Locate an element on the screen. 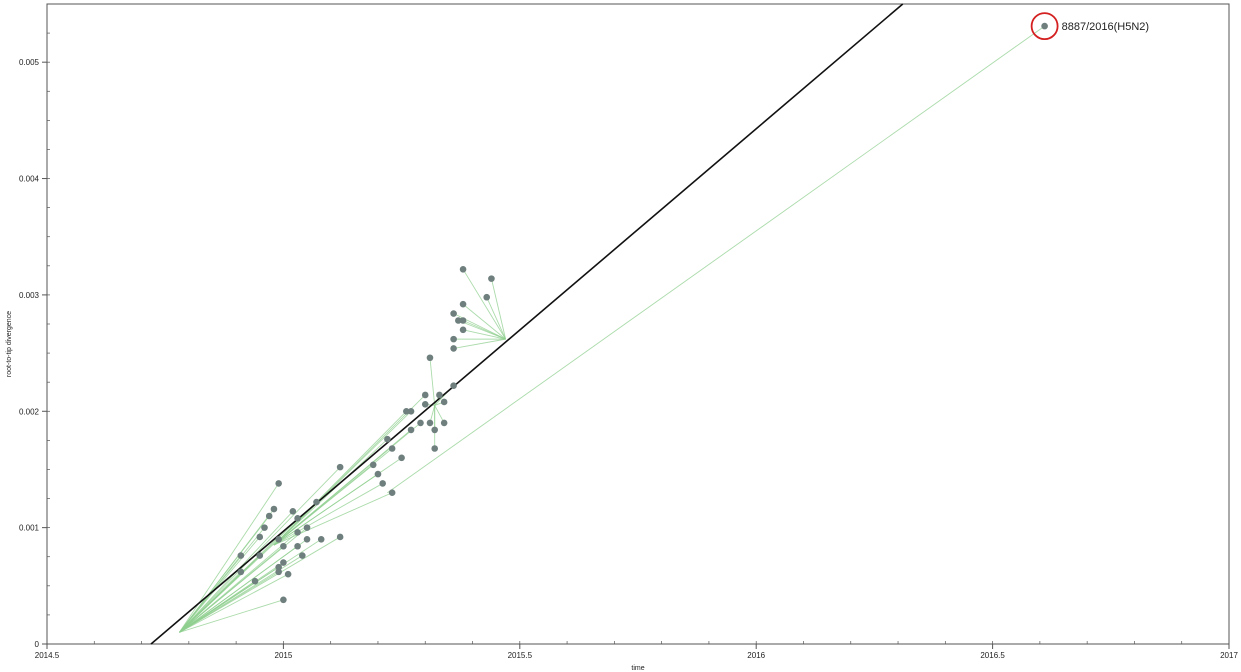 The width and height of the screenshot is (1241, 672). y-tick-label: 0.001 is located at coordinates (29, 528).